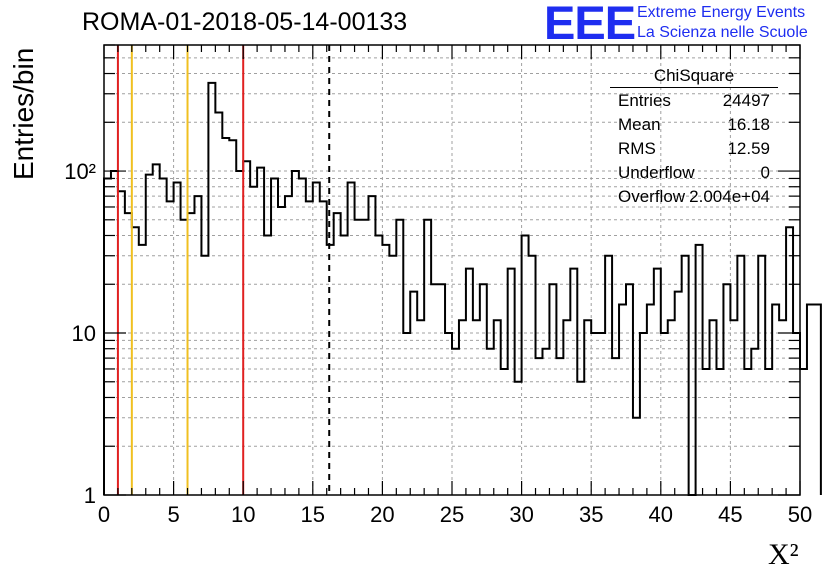  Describe the element at coordinates (694, 77) in the screenshot. I see `stats-title: ChiSquare` at that location.